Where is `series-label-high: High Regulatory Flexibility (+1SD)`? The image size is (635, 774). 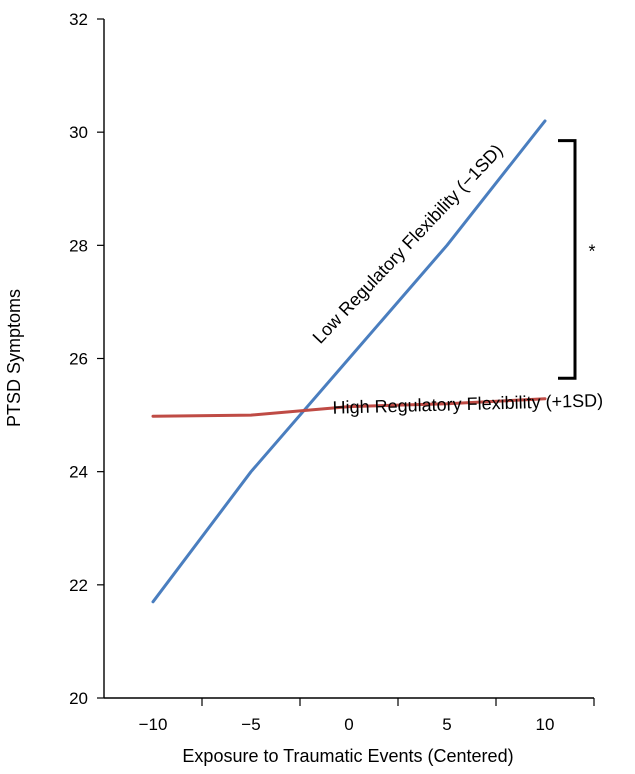
series-label-high: High Regulatory Flexibility (+1SD) is located at coordinates (467, 404).